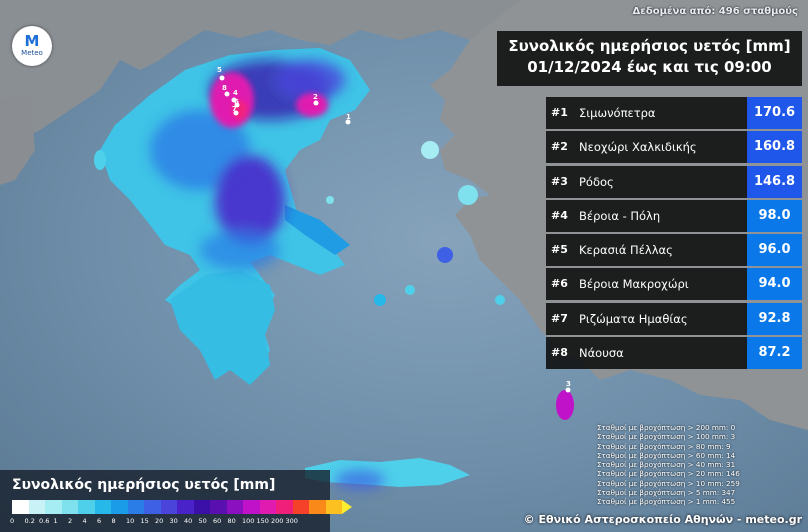 The width and height of the screenshot is (808, 532). Describe the element at coordinates (559, 284) in the screenshot. I see `rank-number: #6` at that location.